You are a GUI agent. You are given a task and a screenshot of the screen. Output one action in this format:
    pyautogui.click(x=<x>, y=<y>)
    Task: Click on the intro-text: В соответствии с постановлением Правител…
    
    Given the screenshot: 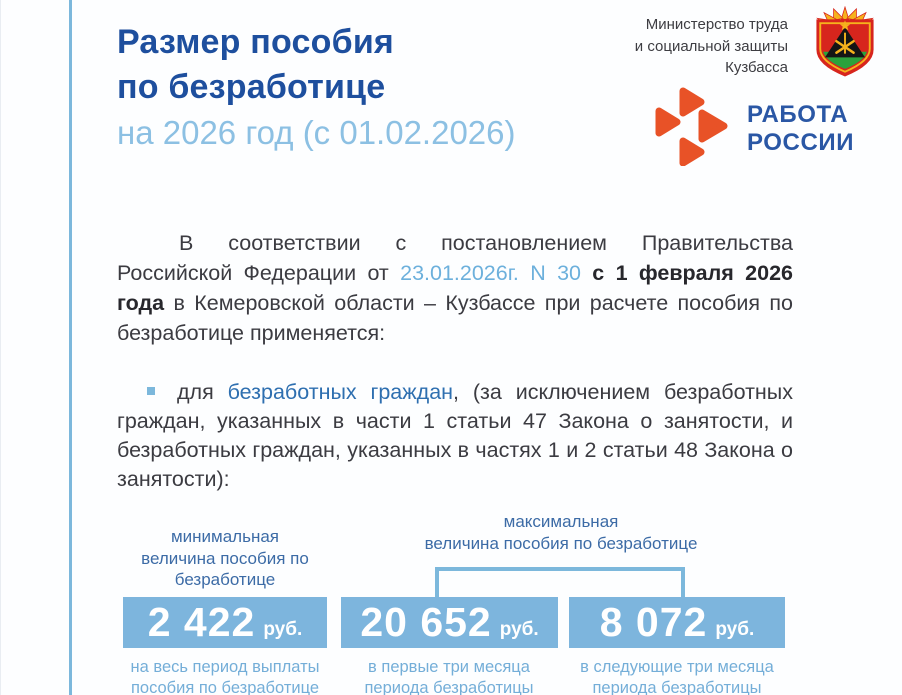 What is the action you would take?
    pyautogui.click(x=455, y=257)
    